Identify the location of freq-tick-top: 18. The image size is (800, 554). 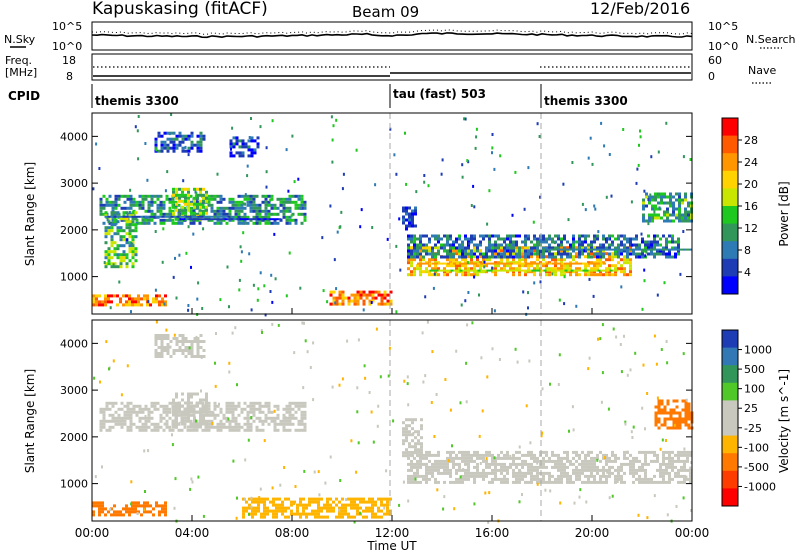
(69, 60).